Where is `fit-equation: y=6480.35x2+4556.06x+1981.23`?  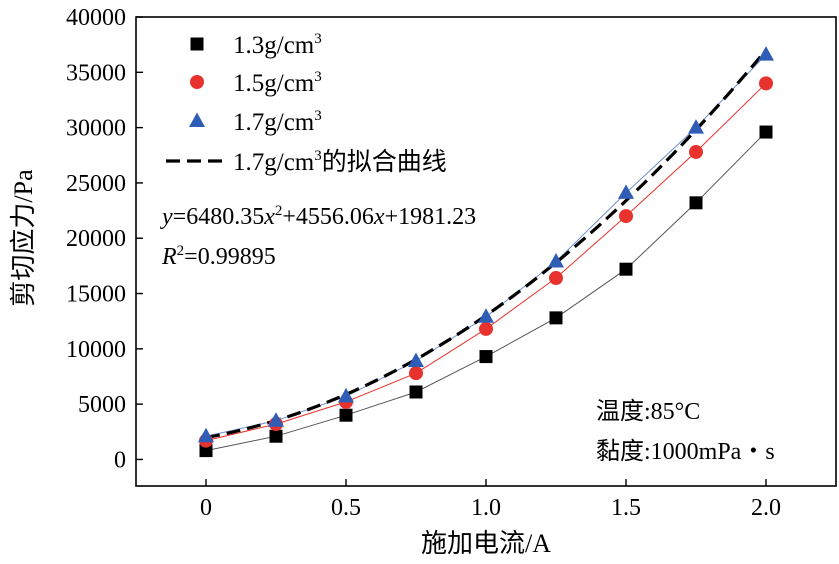
fit-equation: y=6480.35x2+4556.06x+1981.23 is located at coordinates (318, 216).